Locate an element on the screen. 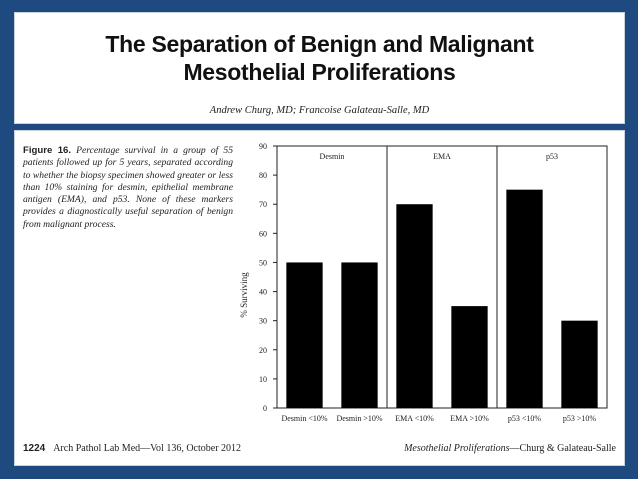 This screenshot has height=479, width=638. x-tick-label: Desmin <10% is located at coordinates (304, 418).